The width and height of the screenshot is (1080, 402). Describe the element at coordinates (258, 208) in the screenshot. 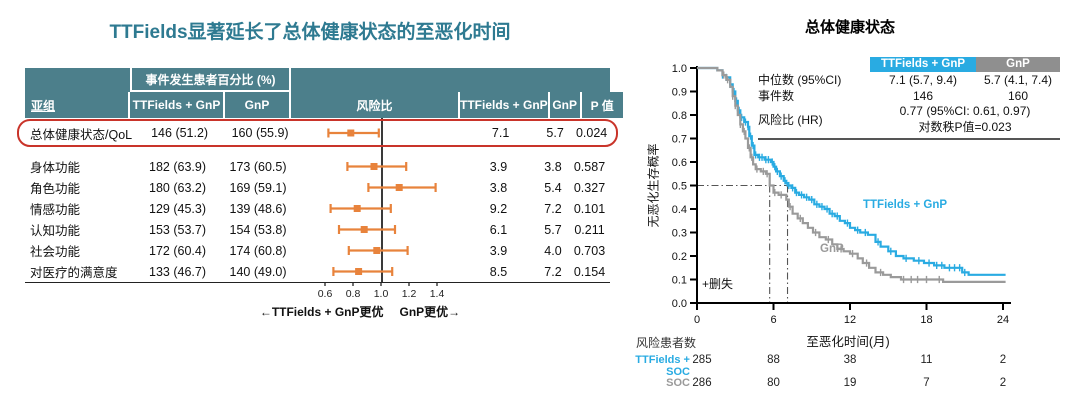

I see `forest-cell: 139 (48.6)` at that location.